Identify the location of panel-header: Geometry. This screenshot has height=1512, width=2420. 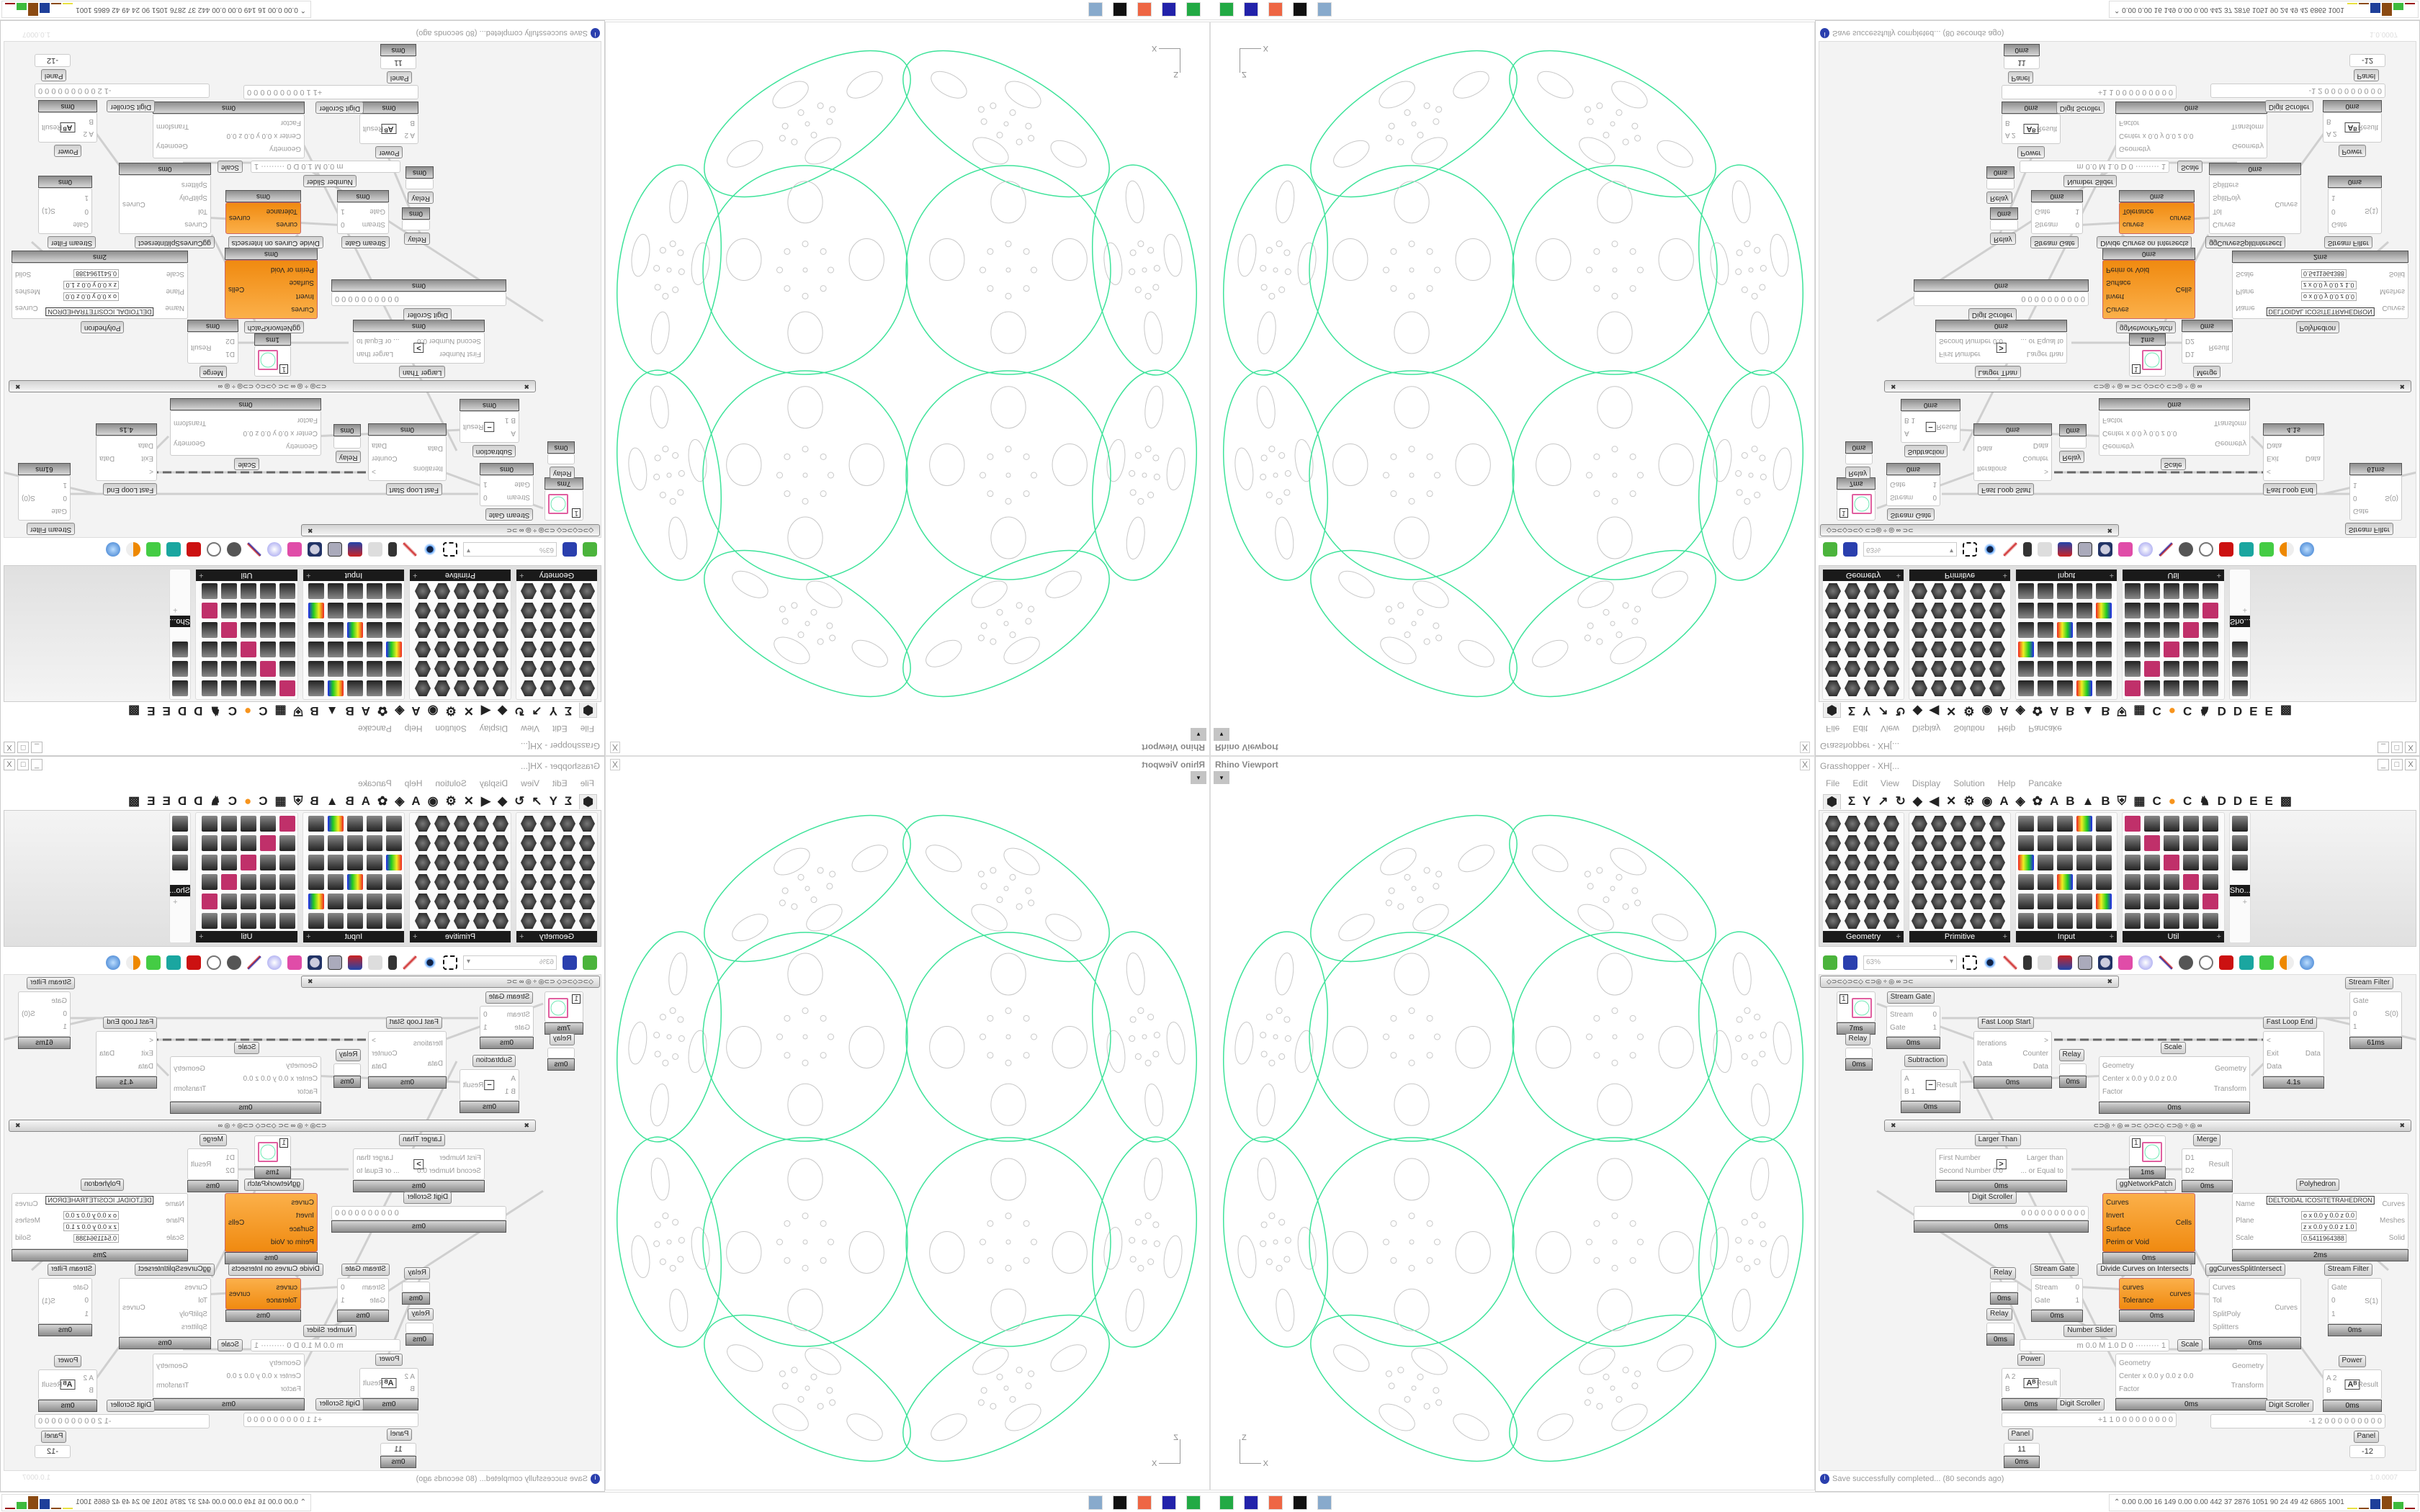
(556, 936).